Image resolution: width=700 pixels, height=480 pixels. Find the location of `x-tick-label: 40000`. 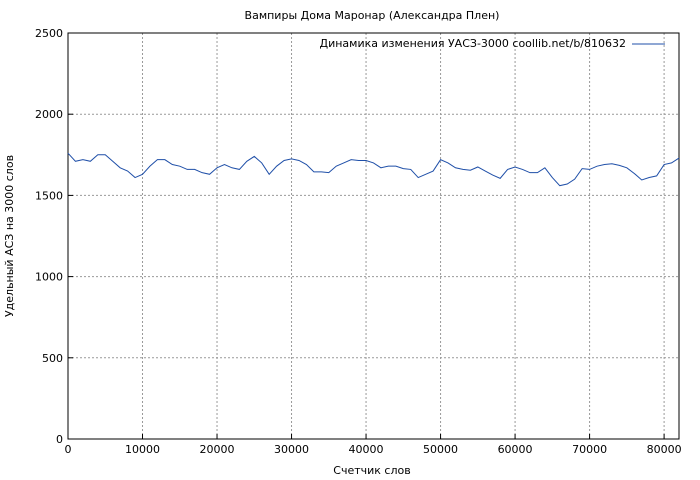

x-tick-label: 40000 is located at coordinates (366, 449).